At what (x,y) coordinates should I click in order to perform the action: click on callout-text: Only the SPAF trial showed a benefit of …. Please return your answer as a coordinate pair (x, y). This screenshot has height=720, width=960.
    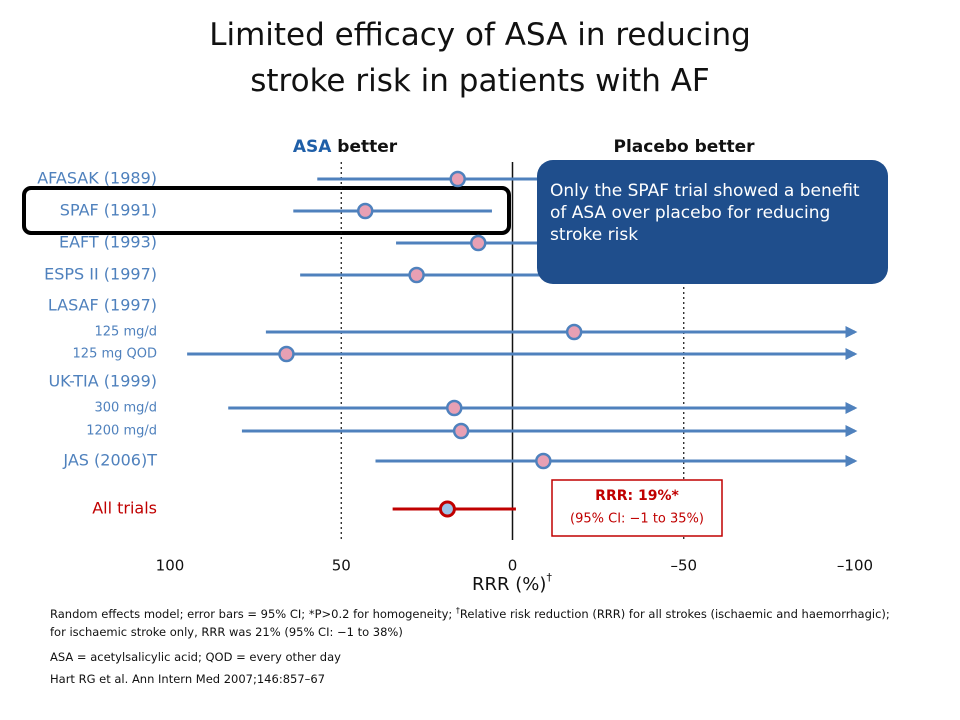
    Looking at the image, I should click on (705, 213).